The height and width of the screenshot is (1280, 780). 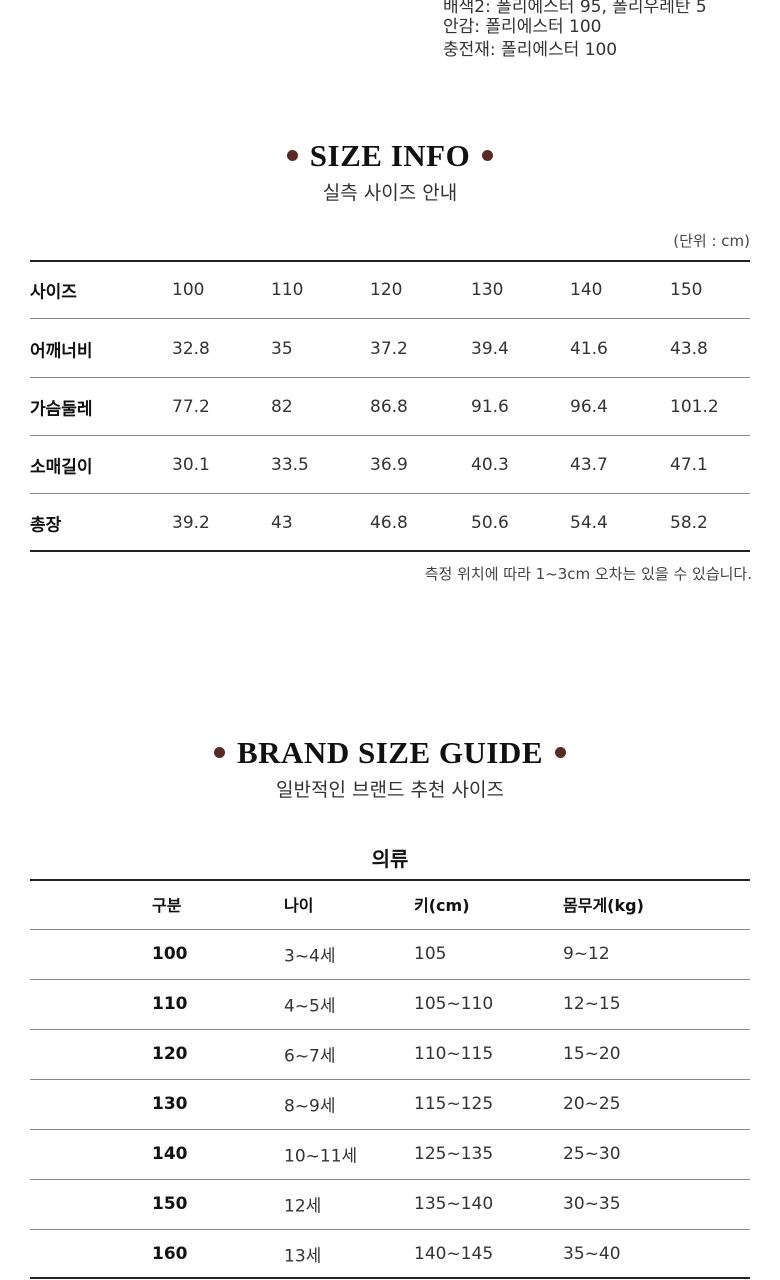 What do you see at coordinates (442, 905) in the screenshot?
I see `column-header: 키(cm)` at bounding box center [442, 905].